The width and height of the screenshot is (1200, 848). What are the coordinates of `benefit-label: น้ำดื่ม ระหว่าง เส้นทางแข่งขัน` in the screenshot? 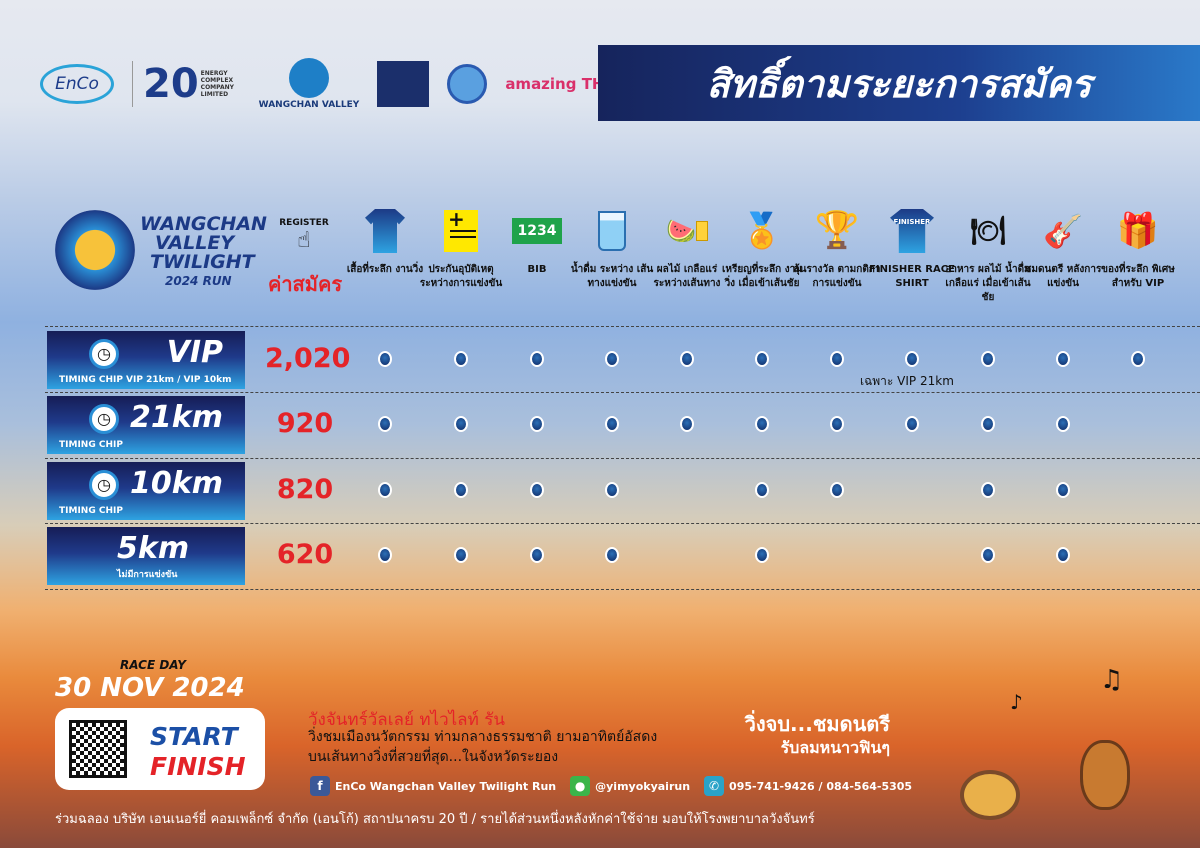 It's located at (612, 276).